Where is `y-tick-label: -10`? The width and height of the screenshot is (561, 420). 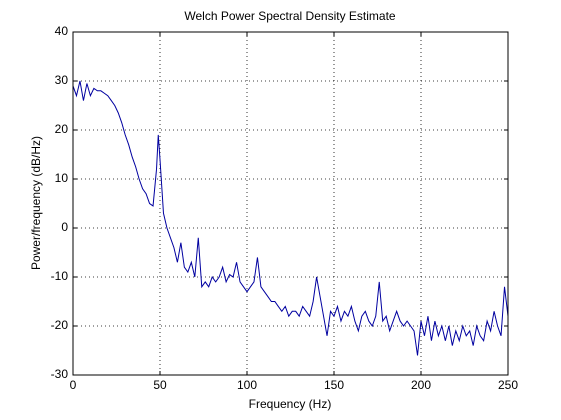
y-tick-label: -10 is located at coordinates (60, 276).